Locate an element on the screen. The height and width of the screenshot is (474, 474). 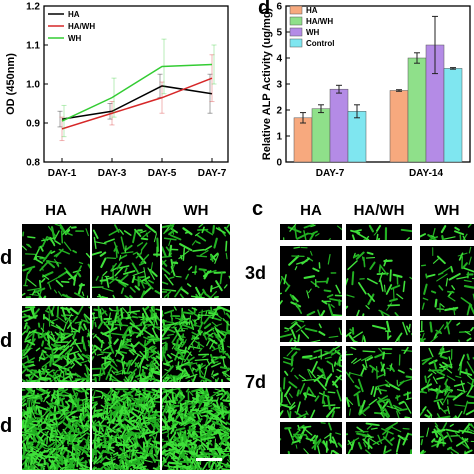
panel-letter-c: c is located at coordinates (258, 209).